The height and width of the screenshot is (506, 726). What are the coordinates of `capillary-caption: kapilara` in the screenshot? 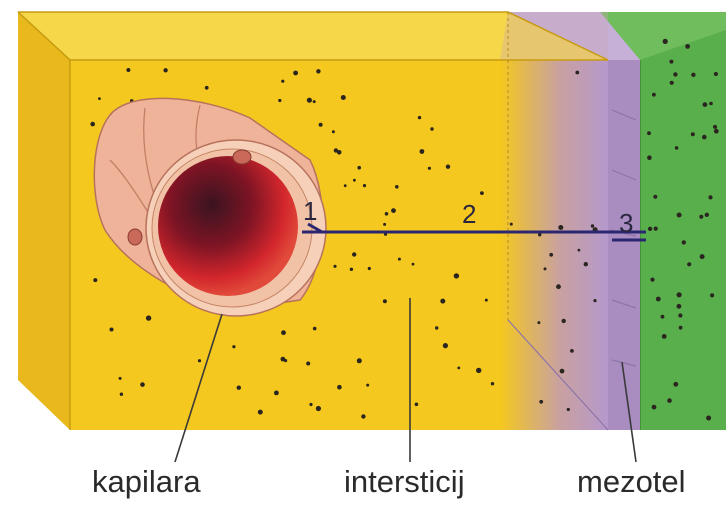 It's located at (146, 481).